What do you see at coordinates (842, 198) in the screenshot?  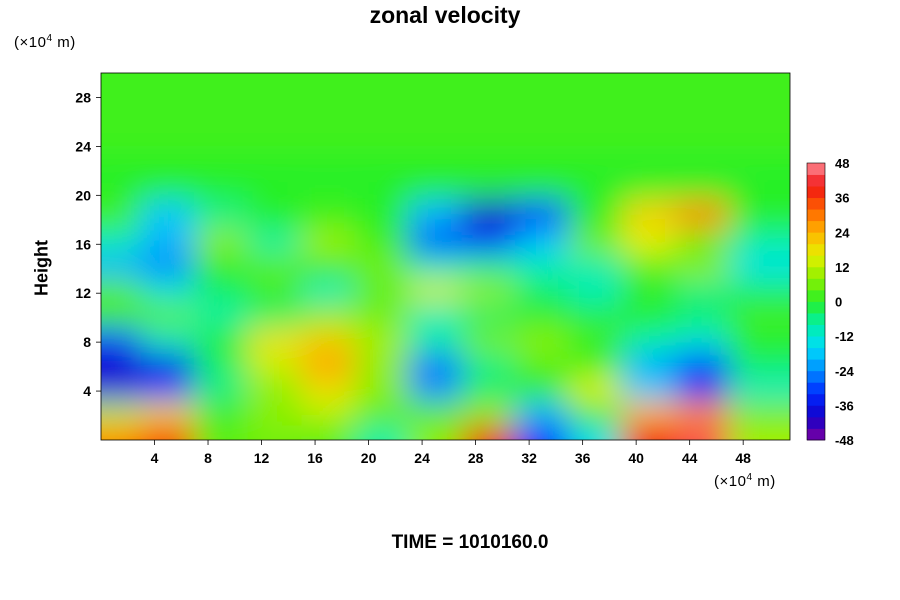 I see `colorbar-tick-label: 36` at bounding box center [842, 198].